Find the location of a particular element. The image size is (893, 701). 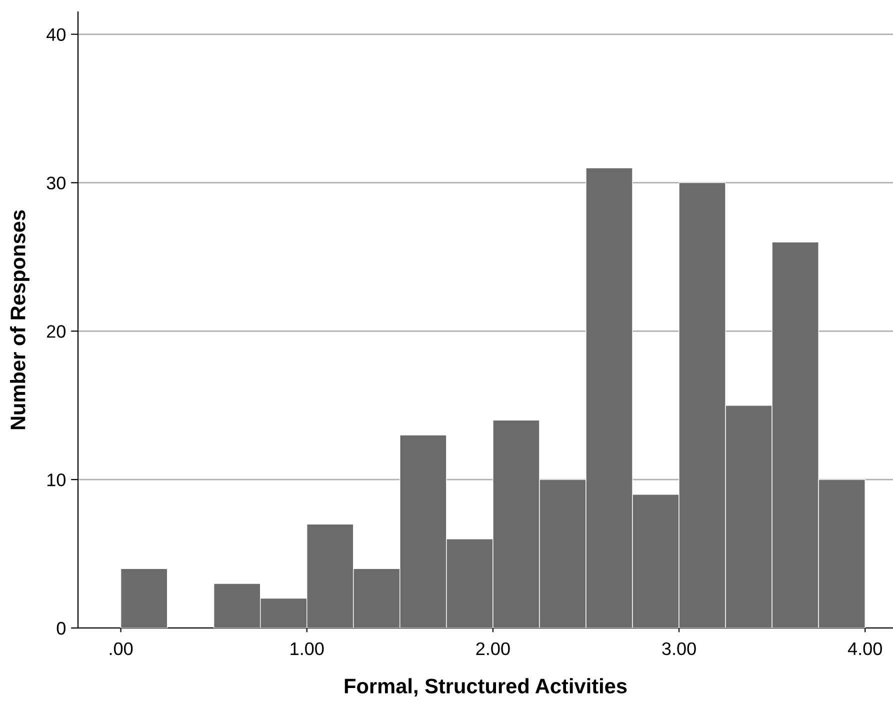

x-tick-label: 2.00 is located at coordinates (493, 649).